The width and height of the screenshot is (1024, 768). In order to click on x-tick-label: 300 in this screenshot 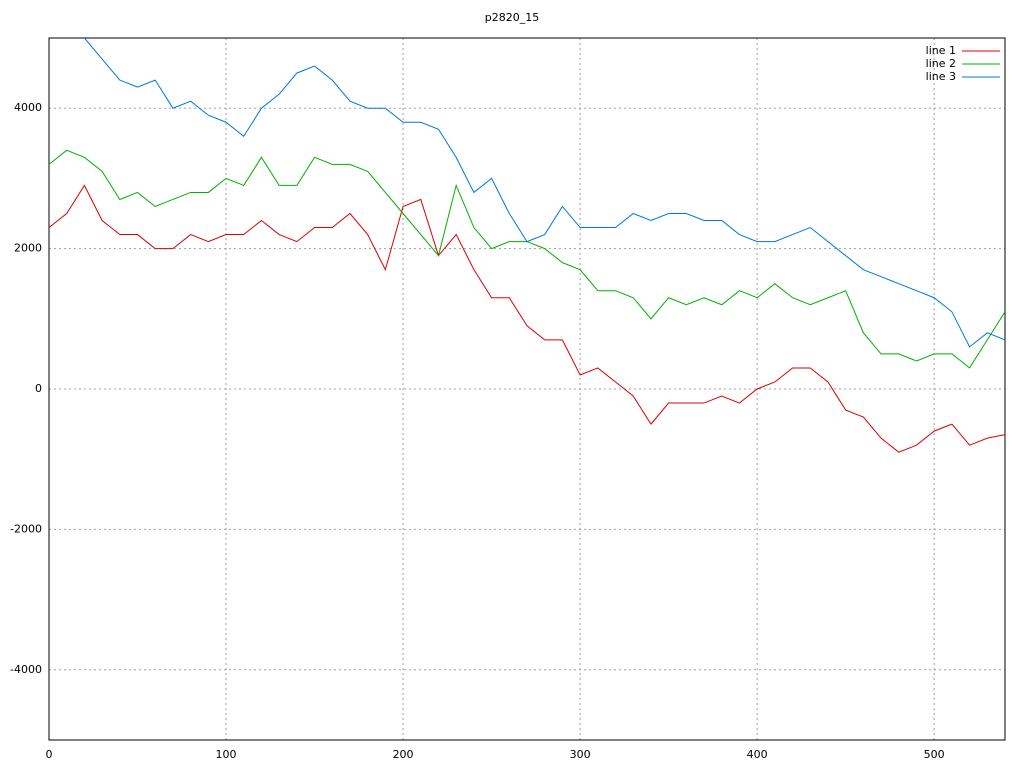, I will do `click(580, 754)`.